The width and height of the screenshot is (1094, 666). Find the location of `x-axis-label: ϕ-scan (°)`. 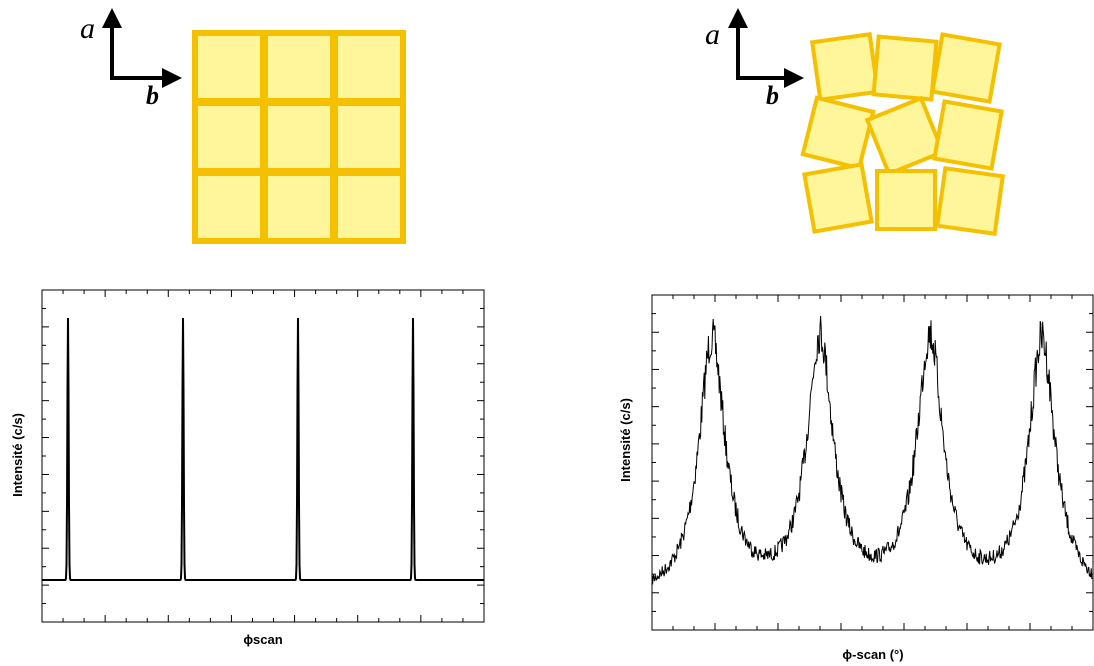

x-axis-label: ϕ-scan (°) is located at coordinates (872, 654).